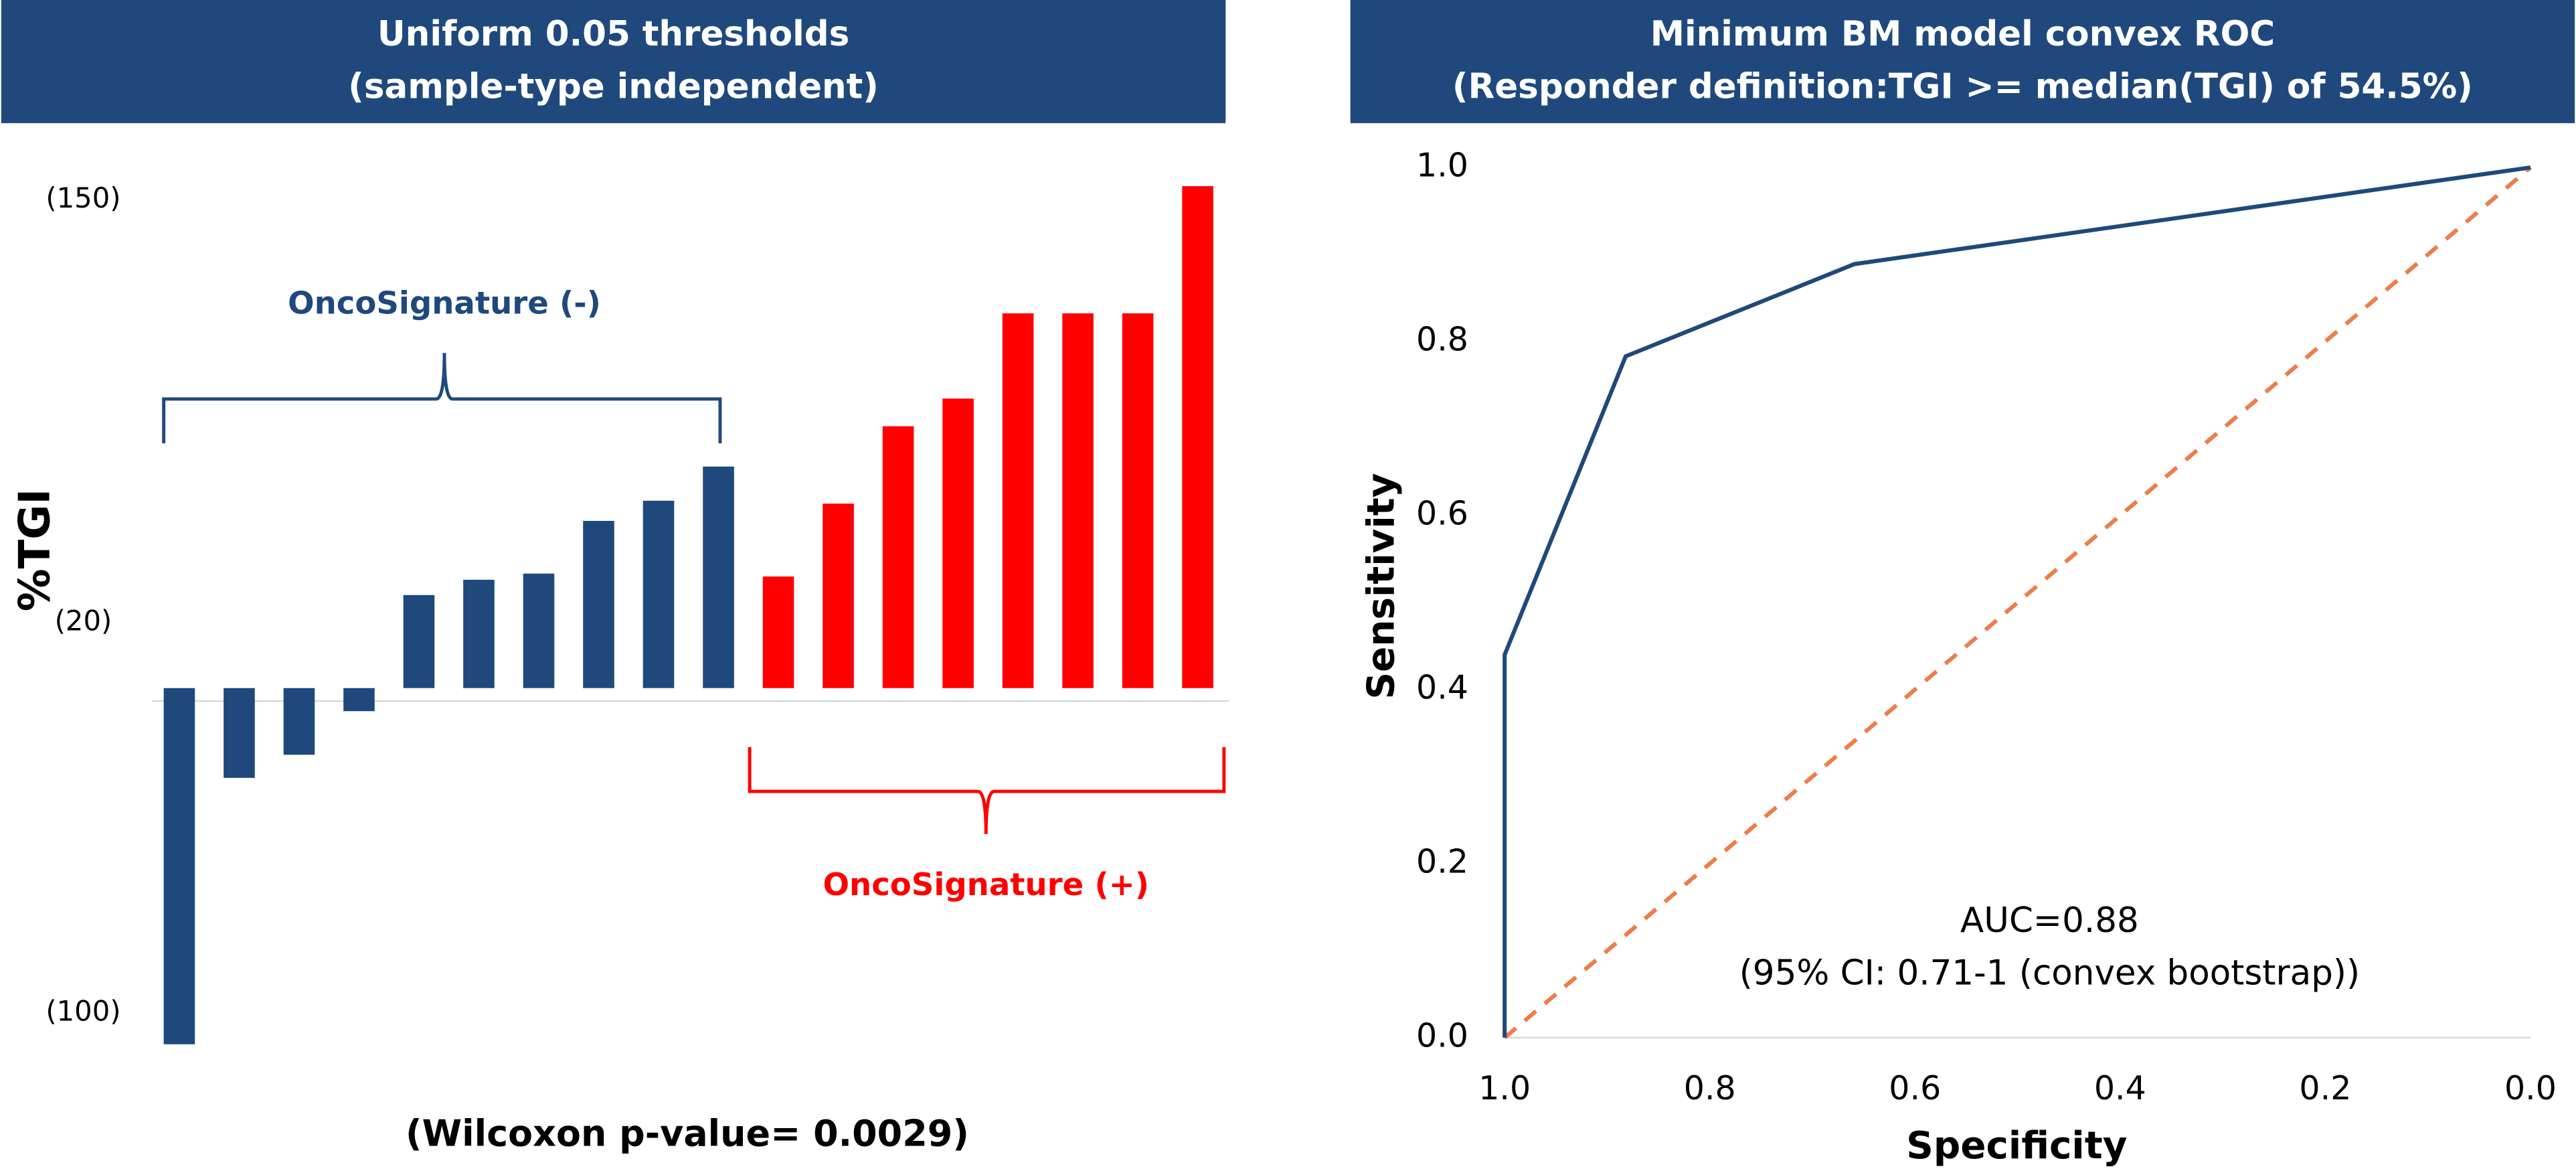  I want to click on y-axis-label: Sensitivity, so click(1381, 586).